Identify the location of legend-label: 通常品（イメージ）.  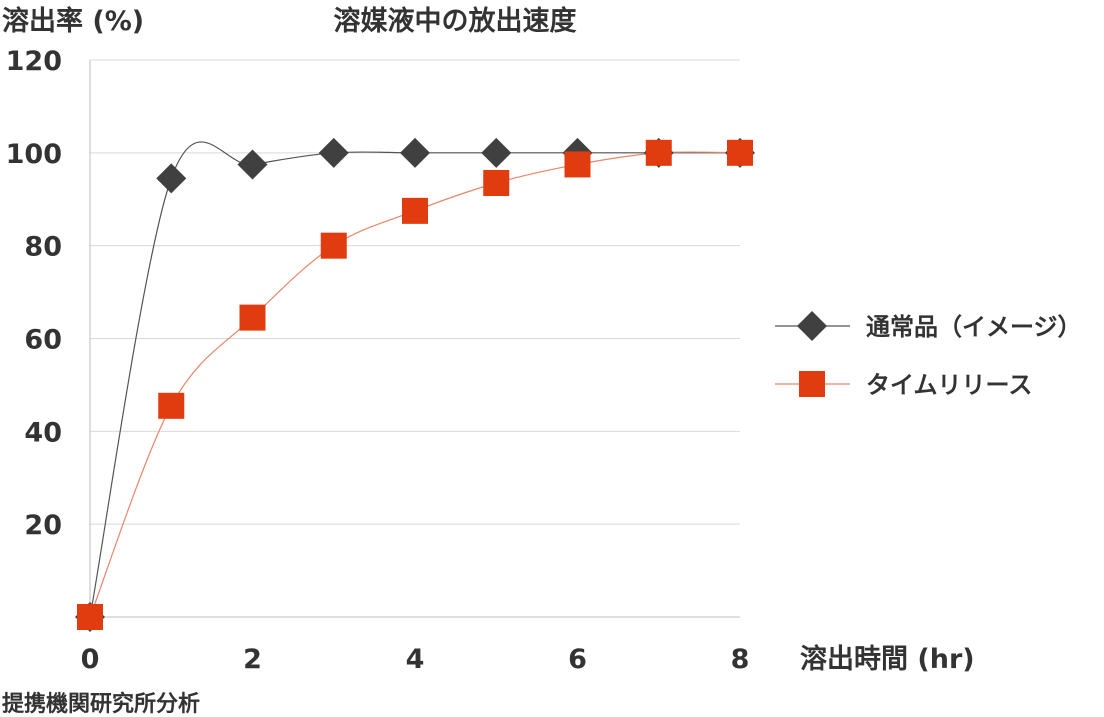
(974, 327).